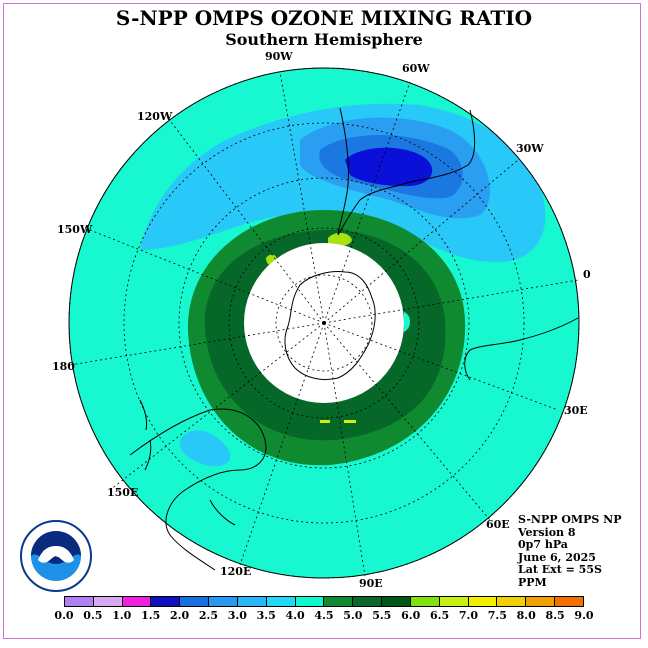 The width and height of the screenshot is (648, 648). I want to click on noaa-logo-text: NOAA, so click(56, 554).